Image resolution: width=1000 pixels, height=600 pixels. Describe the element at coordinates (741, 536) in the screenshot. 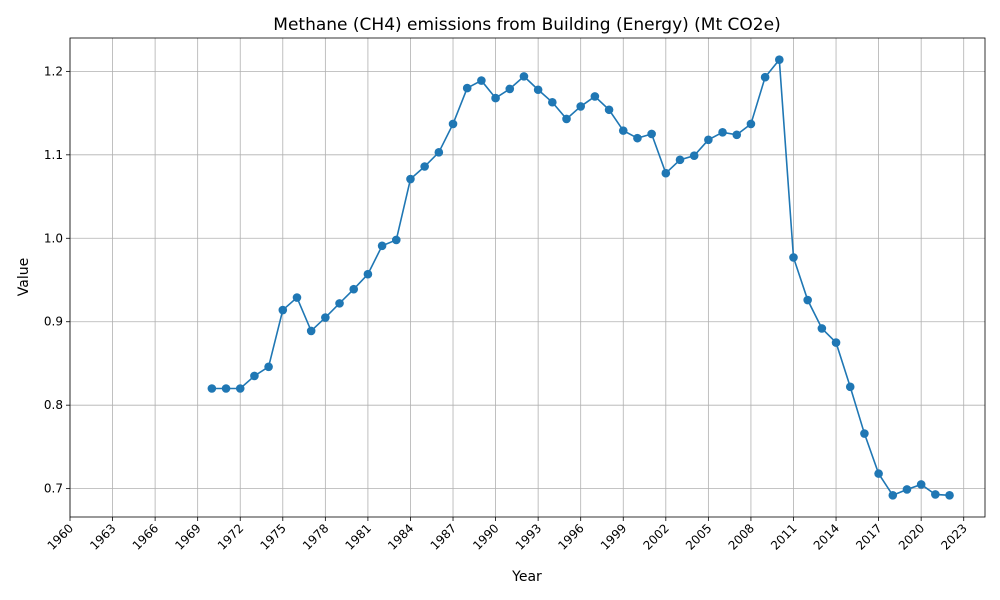

I see `x-tick-label: 2008` at that location.